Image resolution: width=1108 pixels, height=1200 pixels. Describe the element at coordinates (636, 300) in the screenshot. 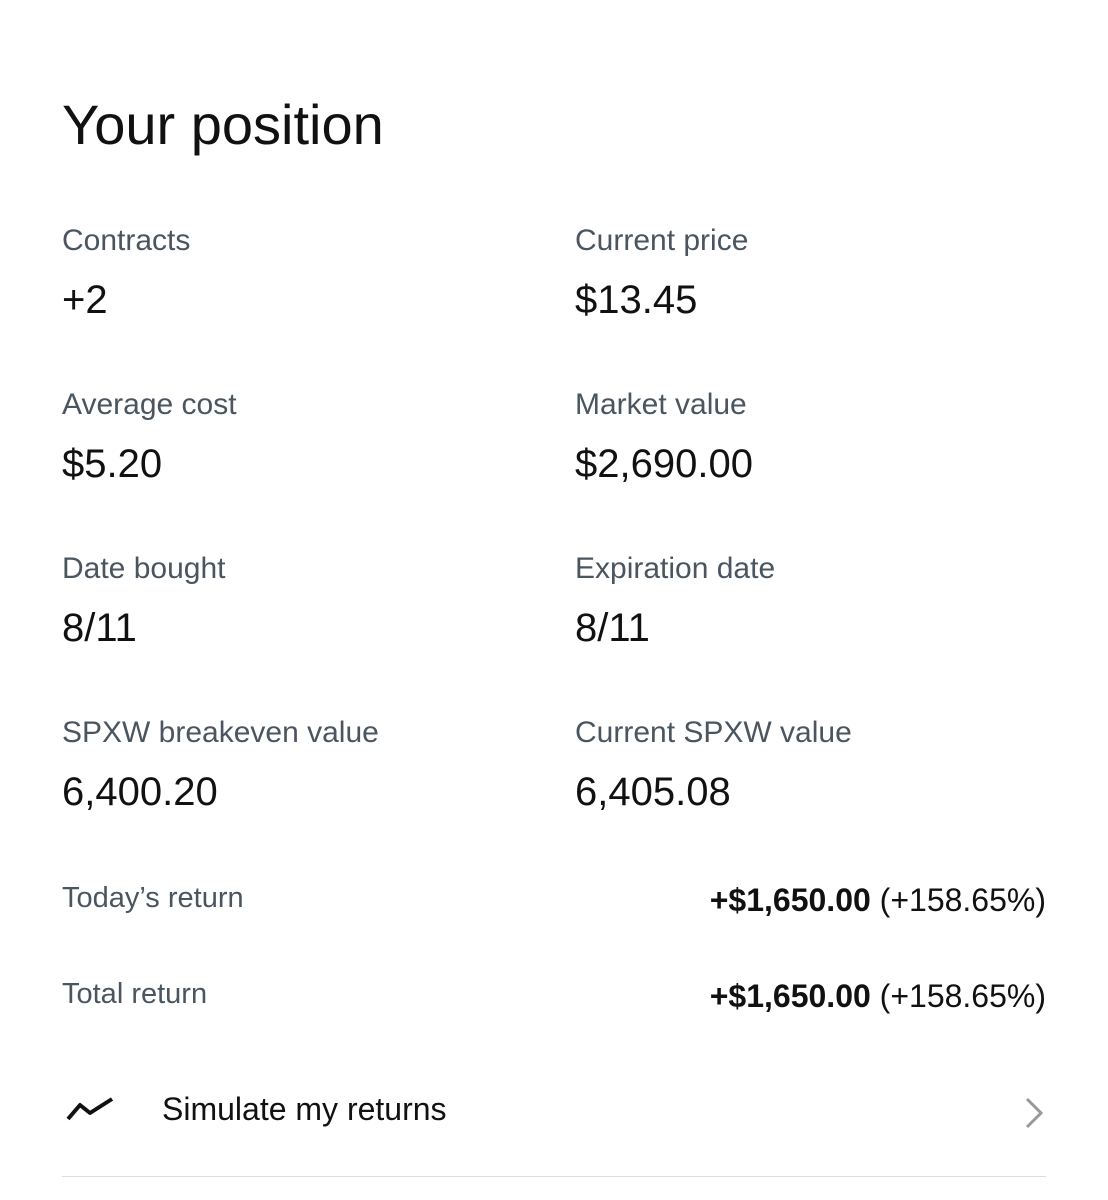

I see `field-value: $13.45` at that location.